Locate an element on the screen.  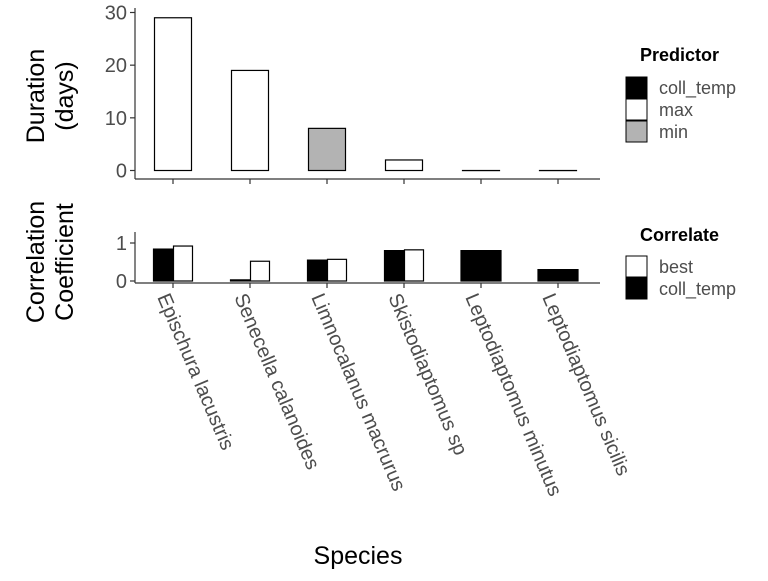
top-y-tick-label-3: 30 is located at coordinates (116, 14).